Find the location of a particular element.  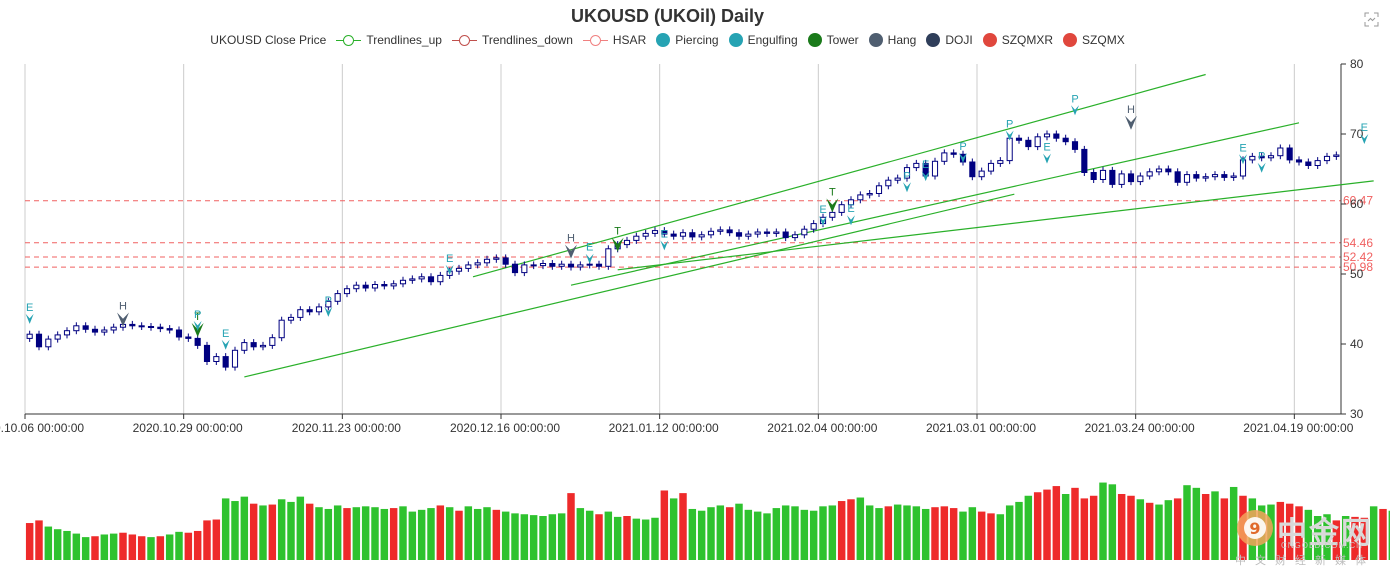

legend-item-szqmx: SZQMX is located at coordinates (1094, 40).